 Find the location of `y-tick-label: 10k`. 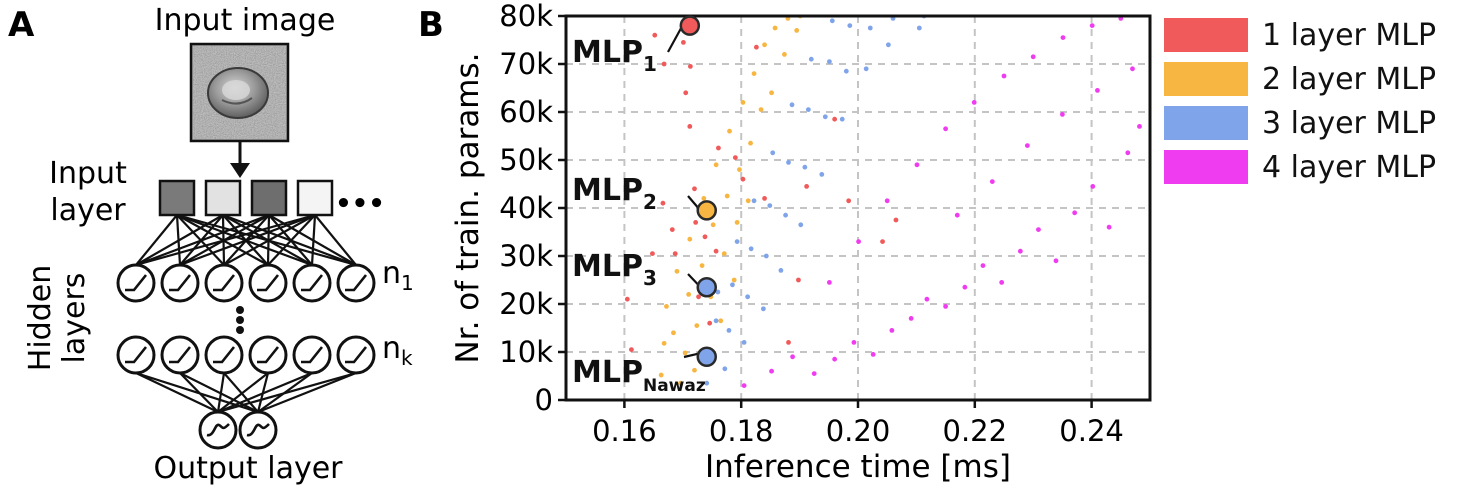

y-tick-label: 10k is located at coordinates (526, 352).